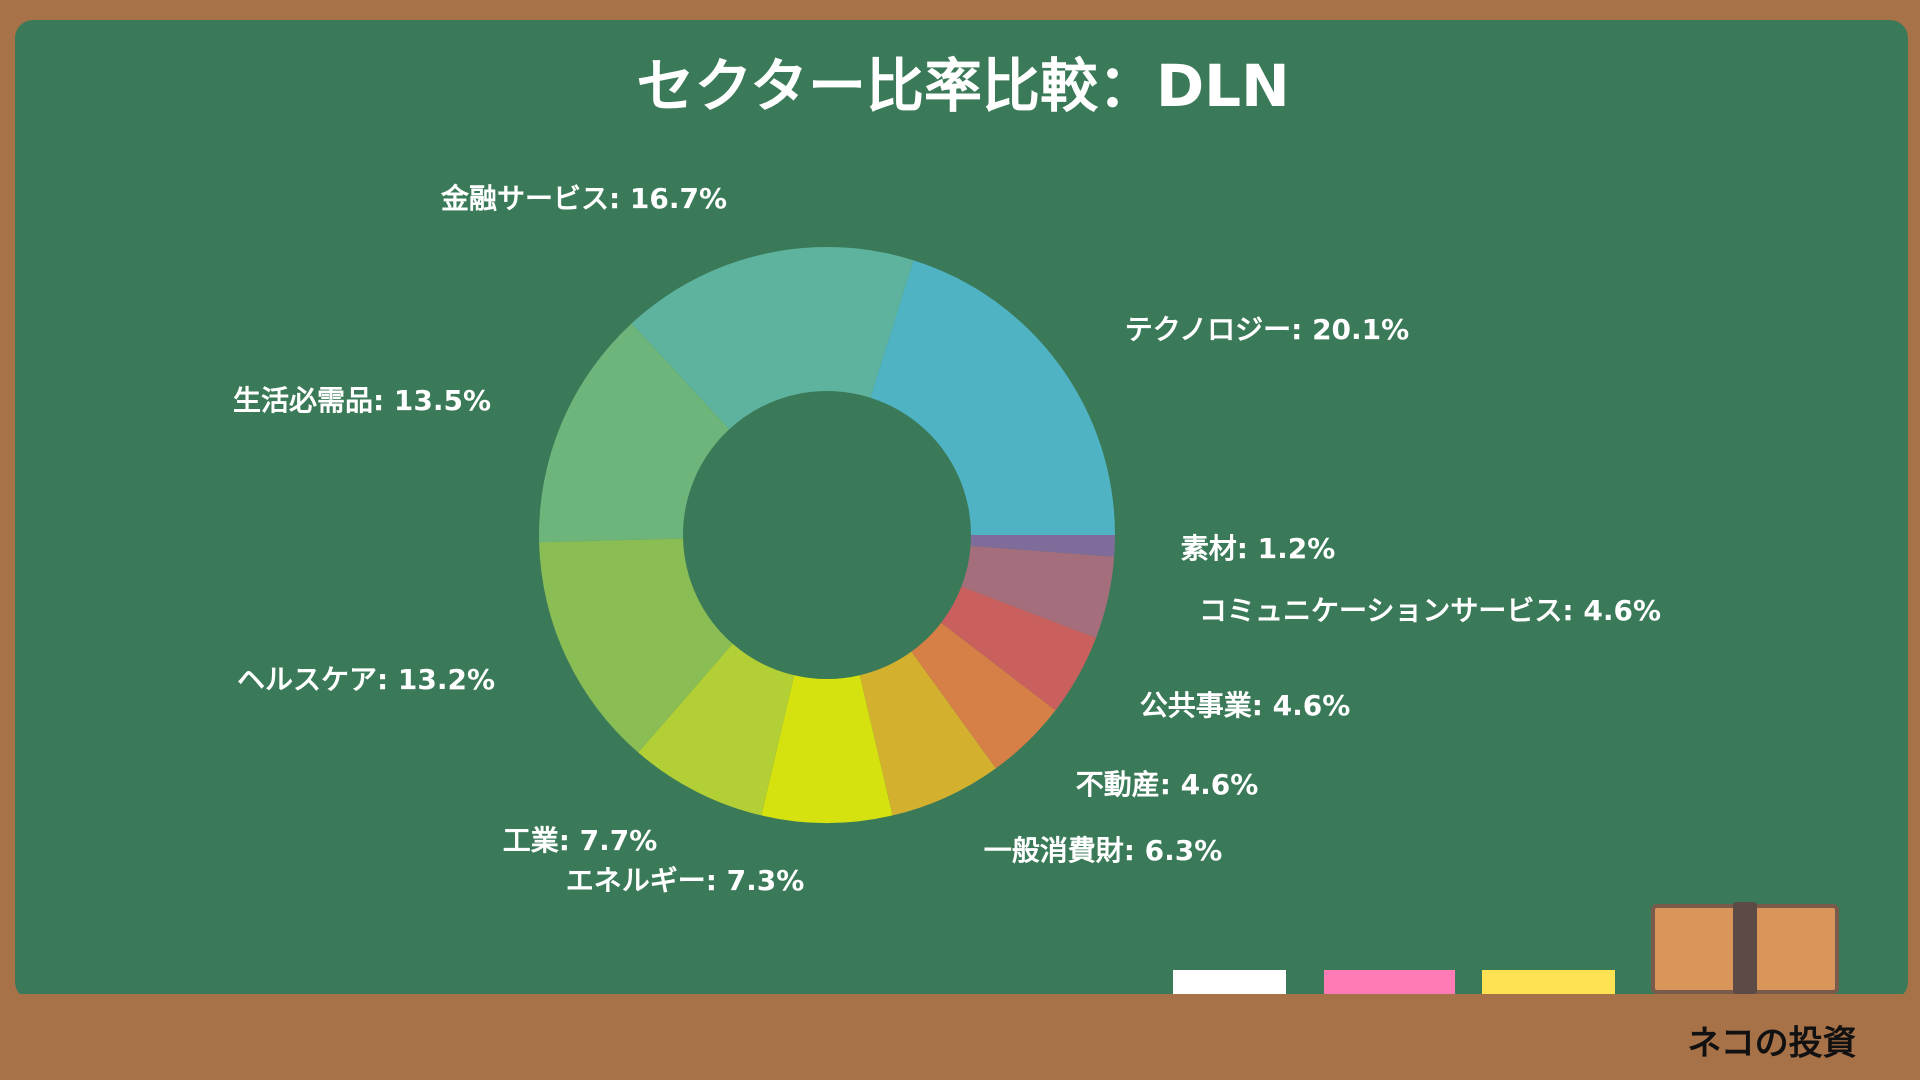  What do you see at coordinates (962, 86) in the screenshot?
I see `chart-title: セクター比率比較：DLN` at bounding box center [962, 86].